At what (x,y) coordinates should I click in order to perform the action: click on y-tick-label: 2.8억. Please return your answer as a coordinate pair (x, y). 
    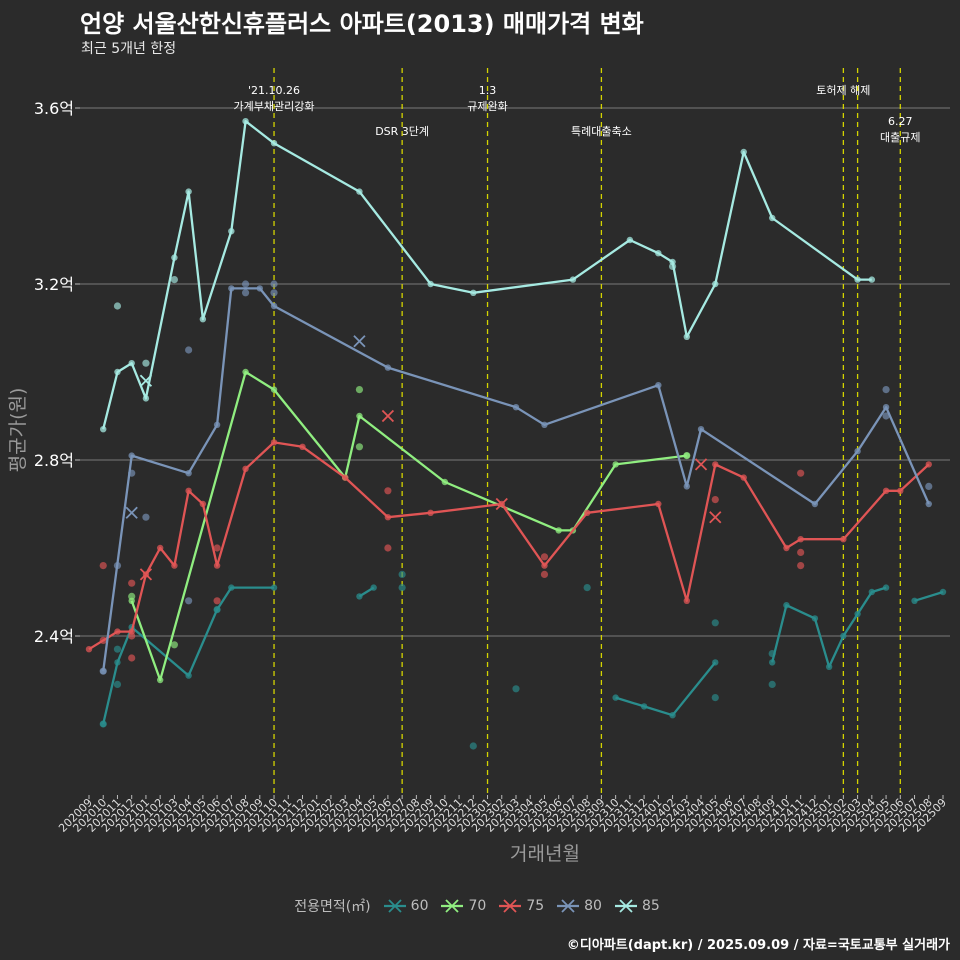
    Looking at the image, I should click on (54, 460).